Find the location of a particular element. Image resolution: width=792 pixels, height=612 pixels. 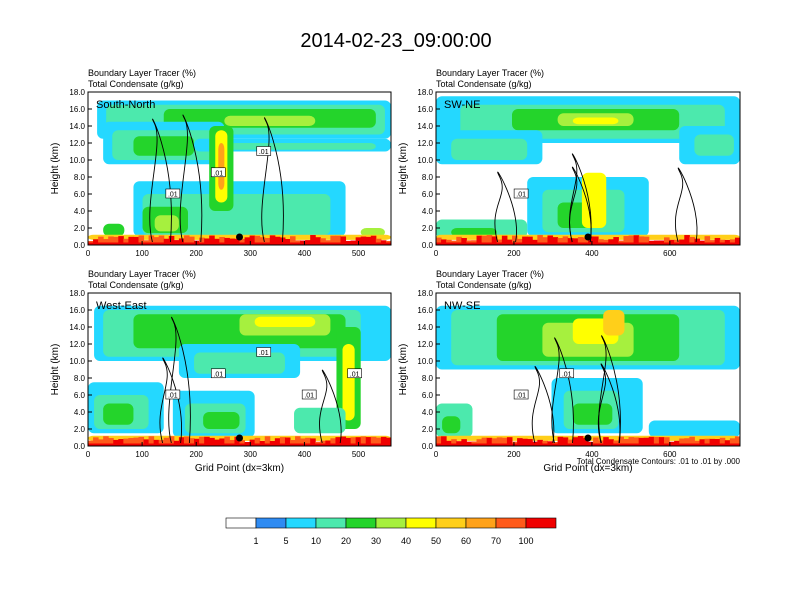

plot-area is located at coordinates (588, 168).